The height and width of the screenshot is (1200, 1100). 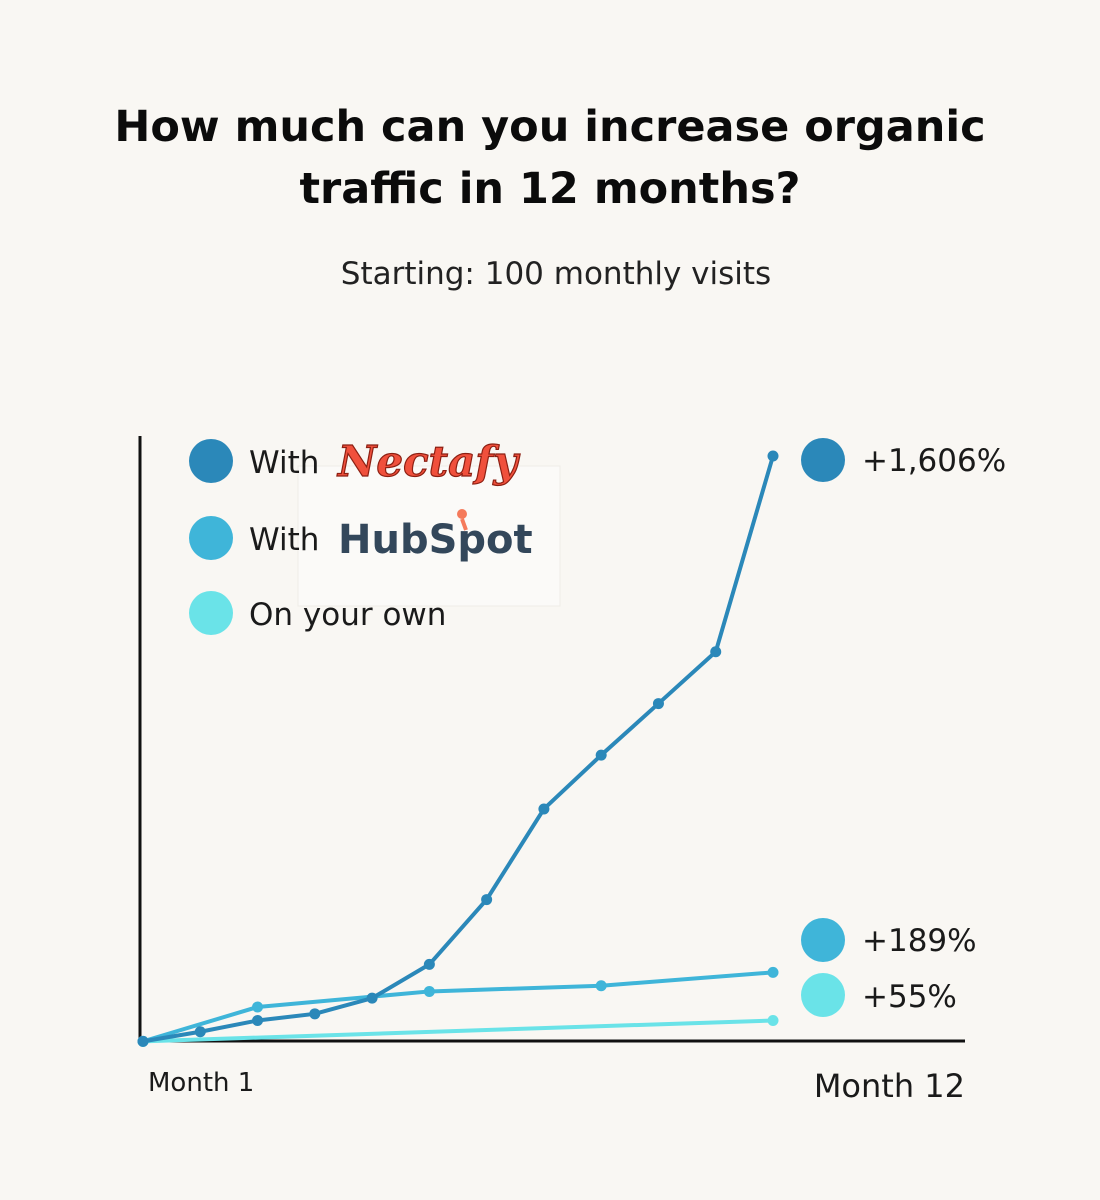 What do you see at coordinates (823, 460) in the screenshot?
I see `end-marker-nectafy` at bounding box center [823, 460].